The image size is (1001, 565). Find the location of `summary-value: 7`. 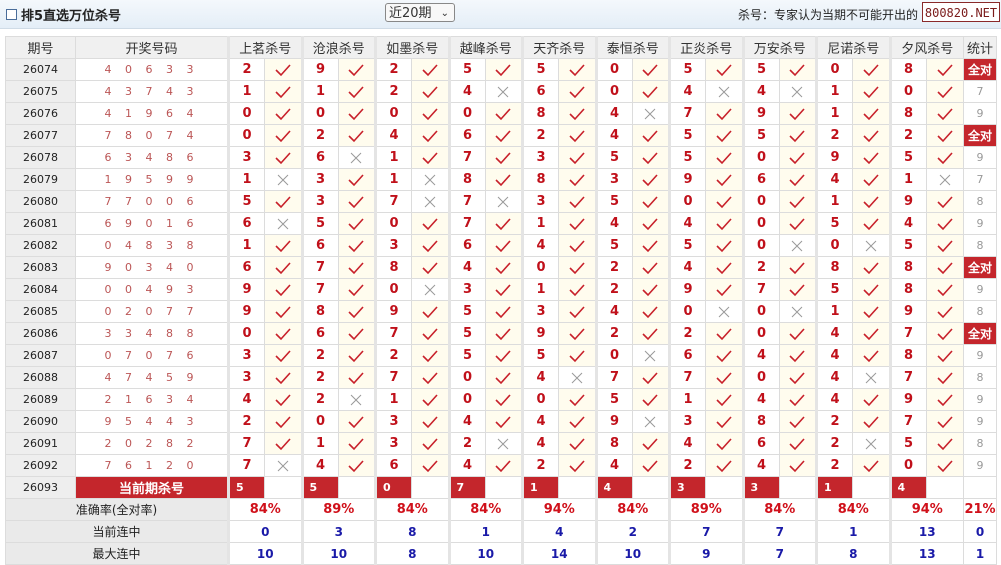

summary-value: 7 is located at coordinates (779, 531).